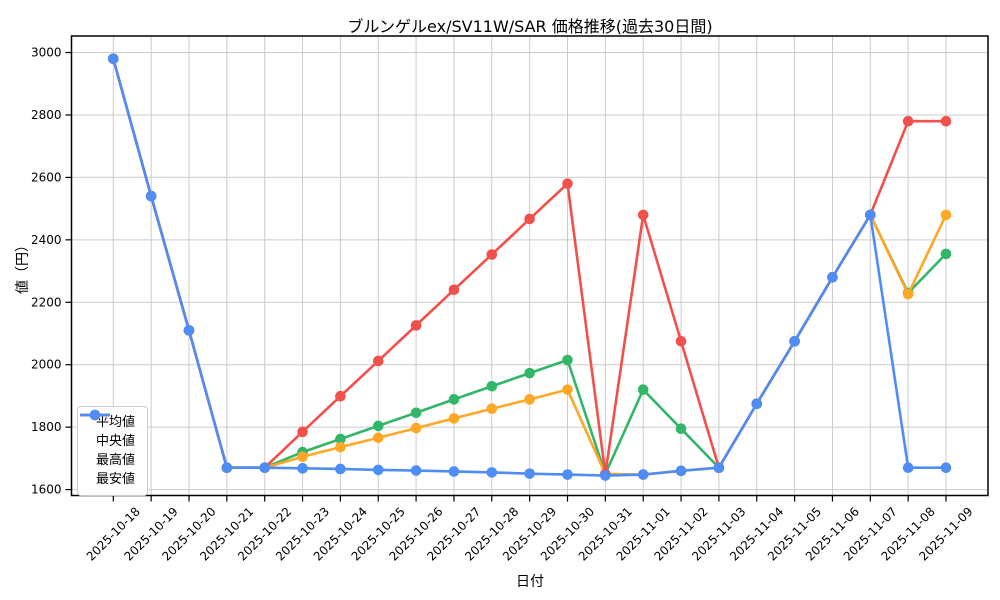 The image size is (1000, 600). I want to click on y-tick-label: 3000, so click(46, 53).